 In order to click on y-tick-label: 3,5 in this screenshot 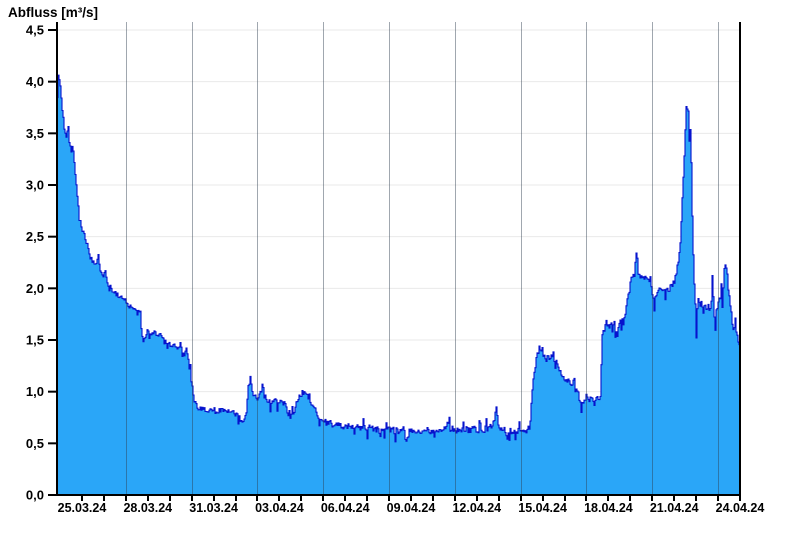, I will do `click(35, 133)`.